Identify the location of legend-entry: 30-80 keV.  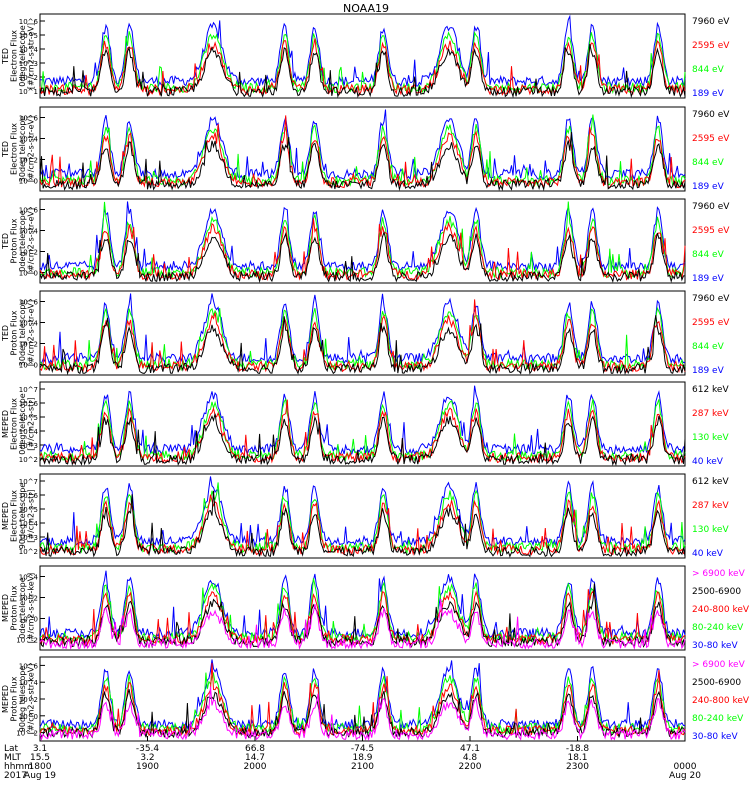
(715, 646).